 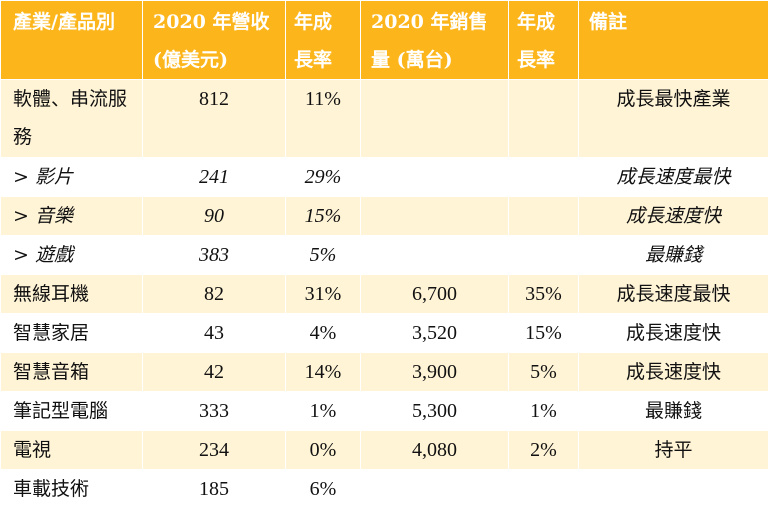 I want to click on row-revenue: 241, so click(x=214, y=177).